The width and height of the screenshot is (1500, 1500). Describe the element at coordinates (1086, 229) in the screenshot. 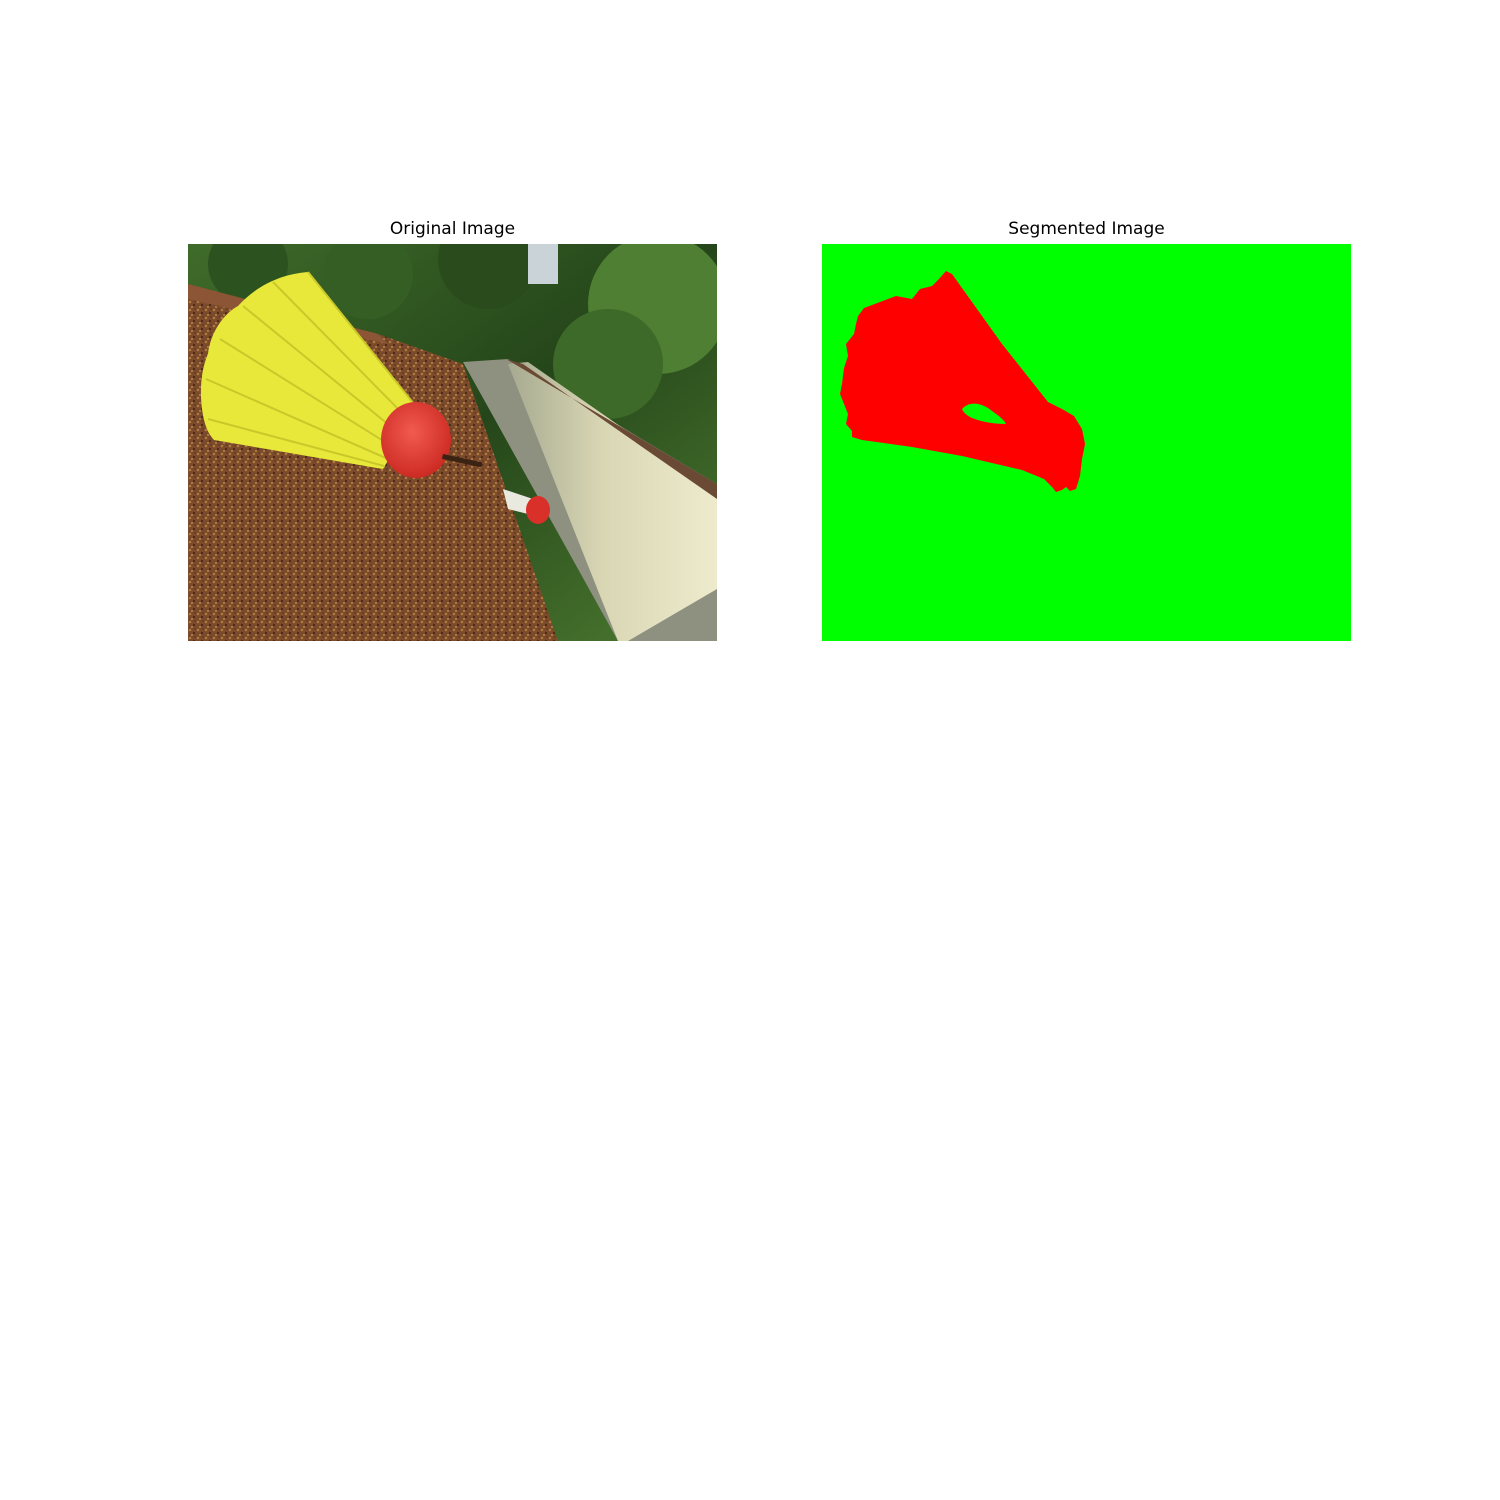

I see `segmented-image-title: Segmented Image` at that location.